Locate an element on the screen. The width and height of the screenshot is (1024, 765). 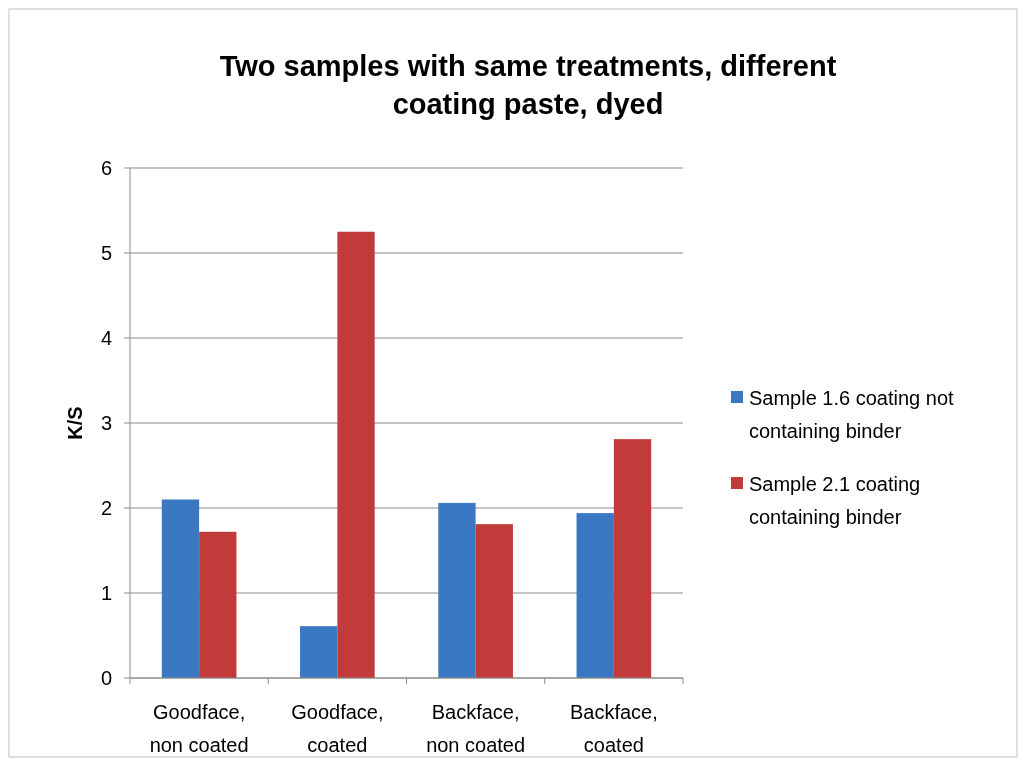
y-tick-label: 6 is located at coordinates (106, 168).